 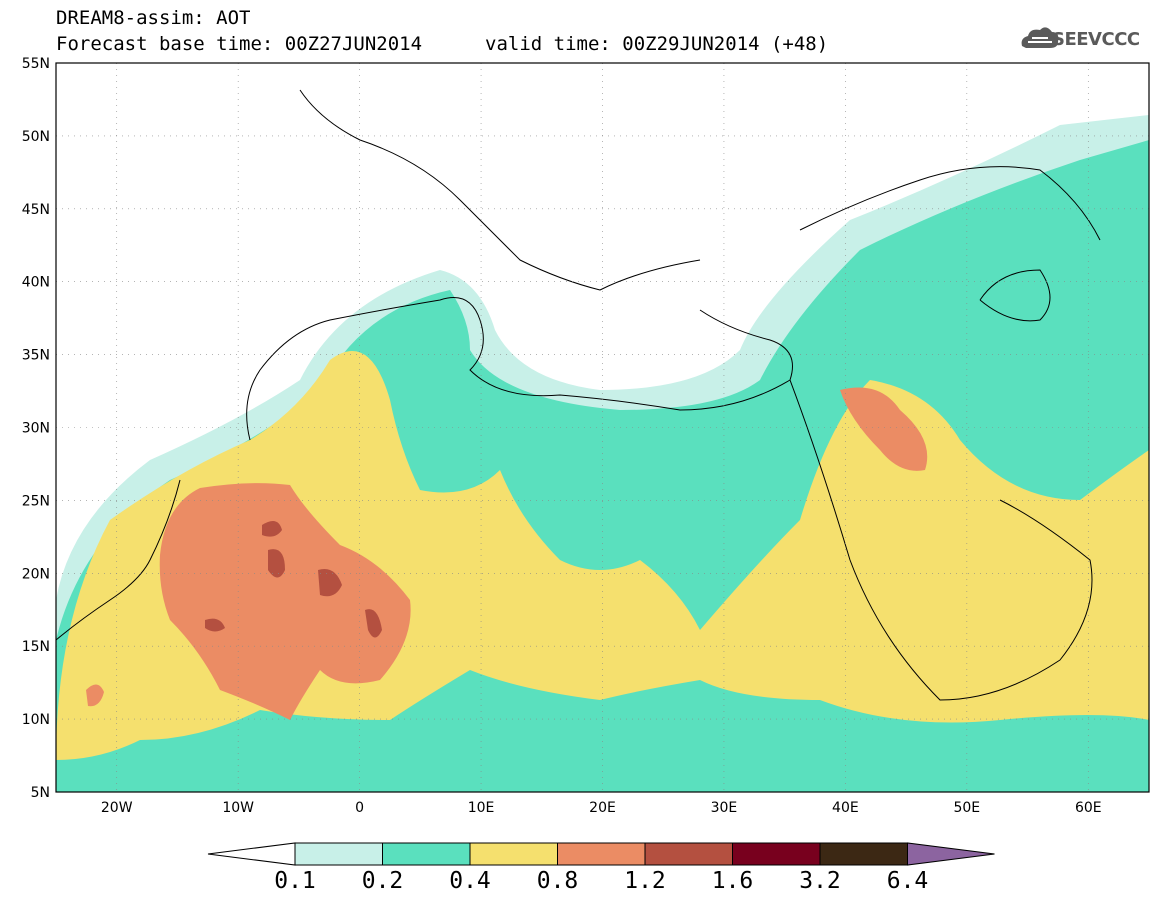 I want to click on lat-tick-label: 15N, so click(x=36, y=647).